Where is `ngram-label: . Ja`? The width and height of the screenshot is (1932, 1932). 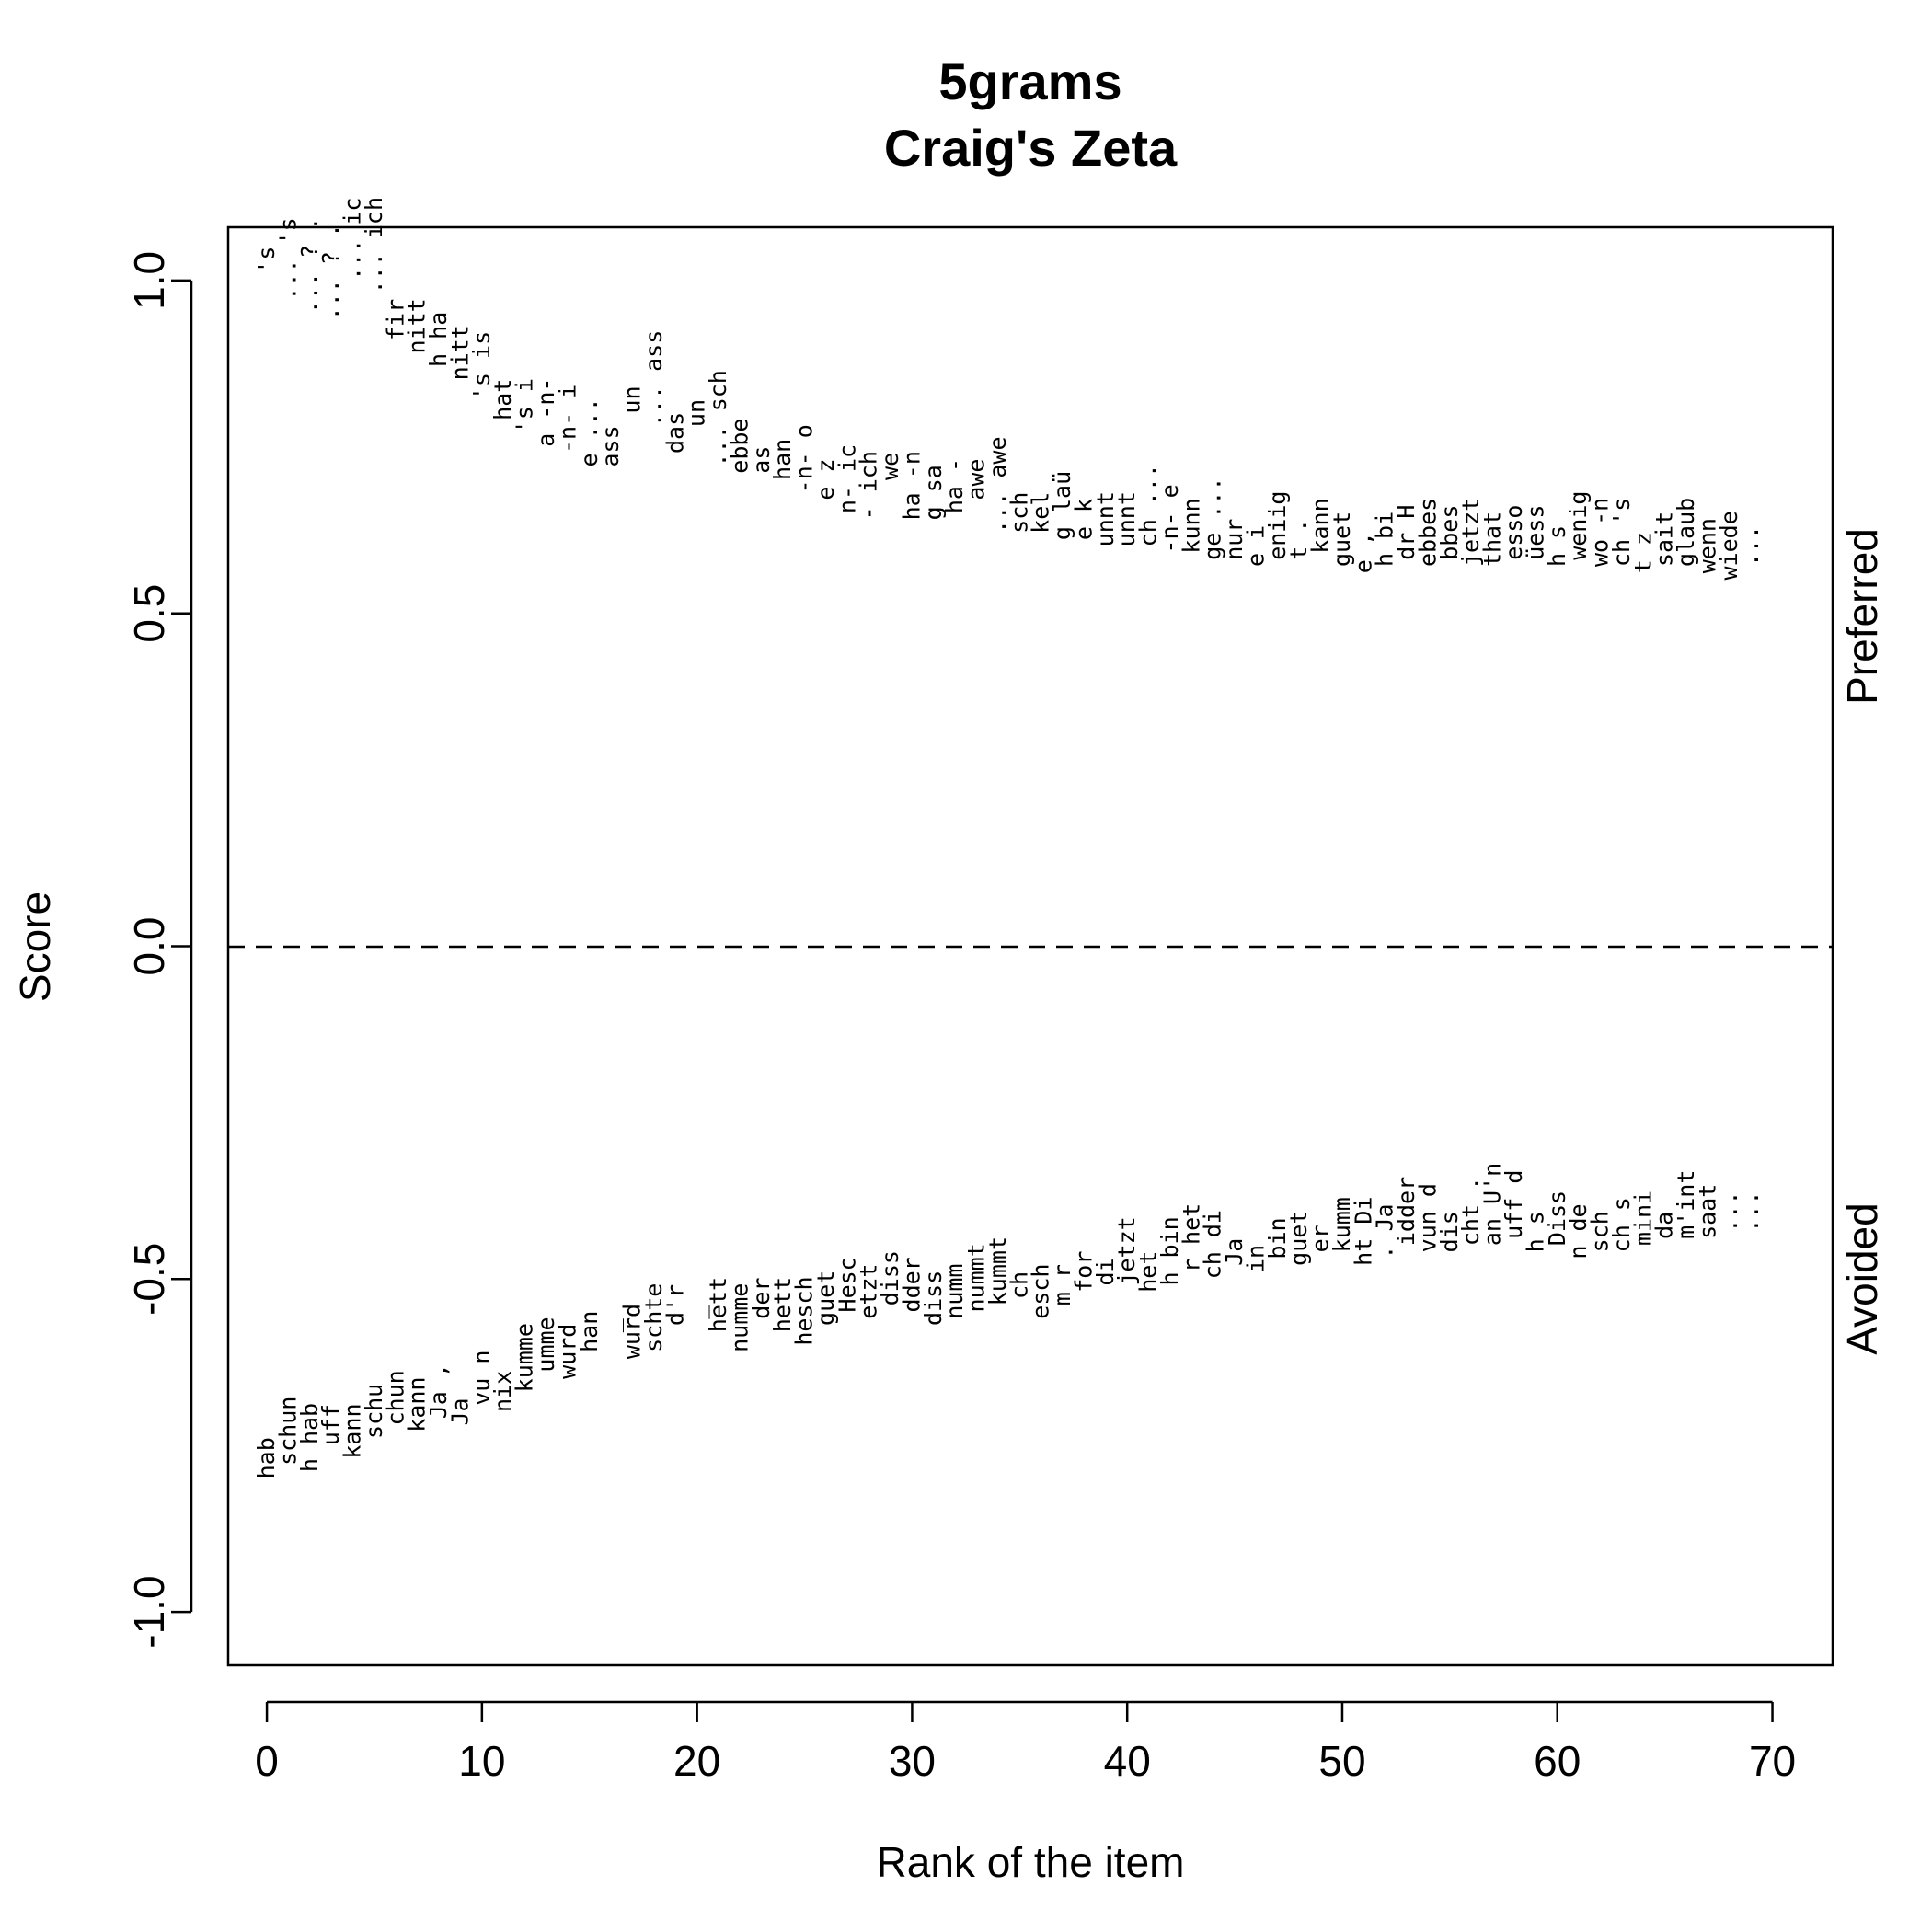 ngram-label: . Ja is located at coordinates (1385, 1231).